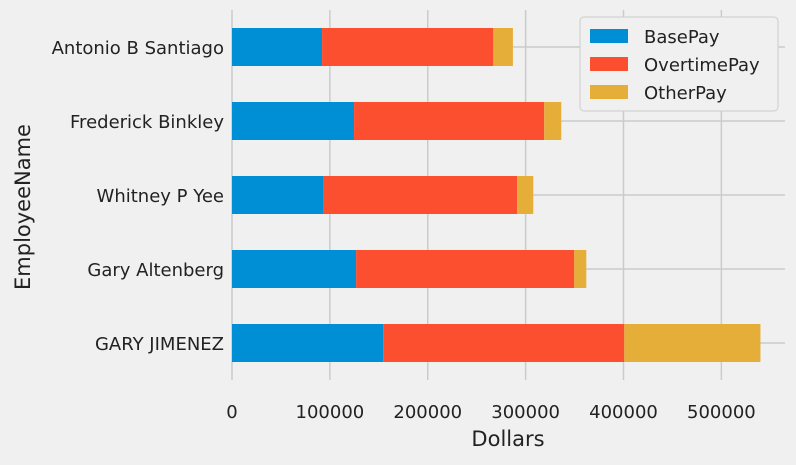  I want to click on x-tick-label: 500000, so click(721, 412).